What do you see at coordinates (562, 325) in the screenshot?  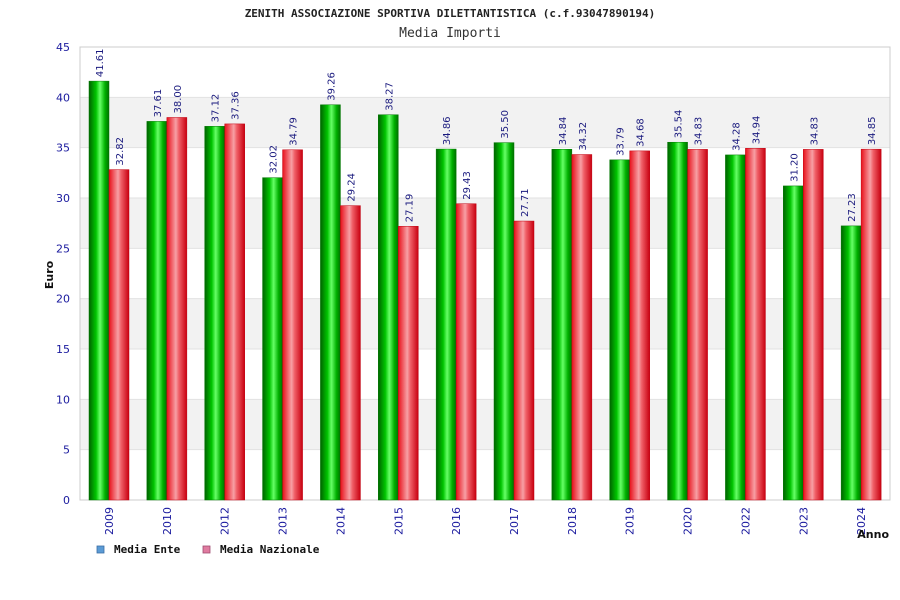 I see `bar-media-ente-2018` at bounding box center [562, 325].